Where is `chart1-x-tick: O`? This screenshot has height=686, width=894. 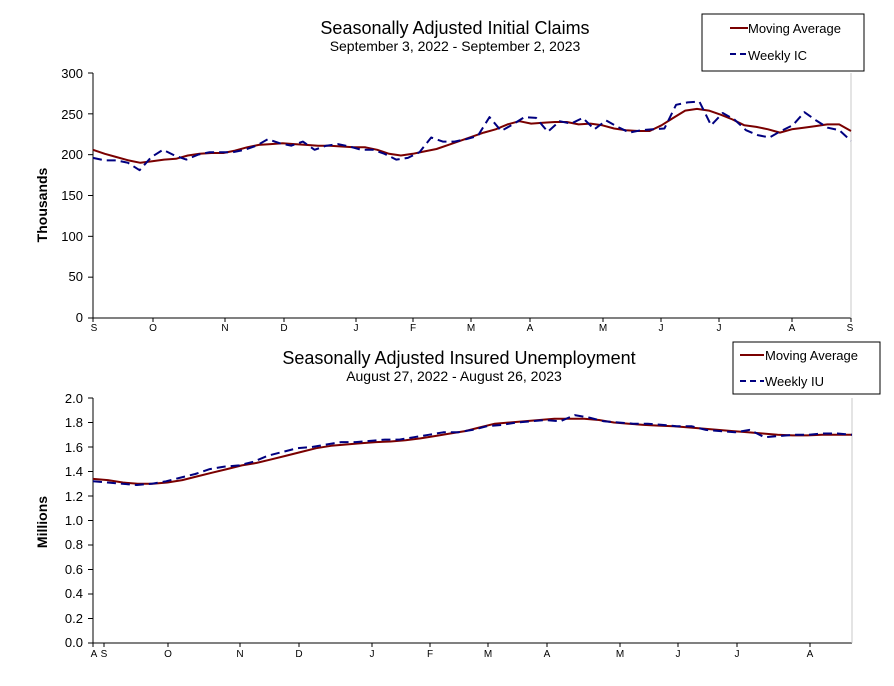
chart1-x-tick: O is located at coordinates (153, 328).